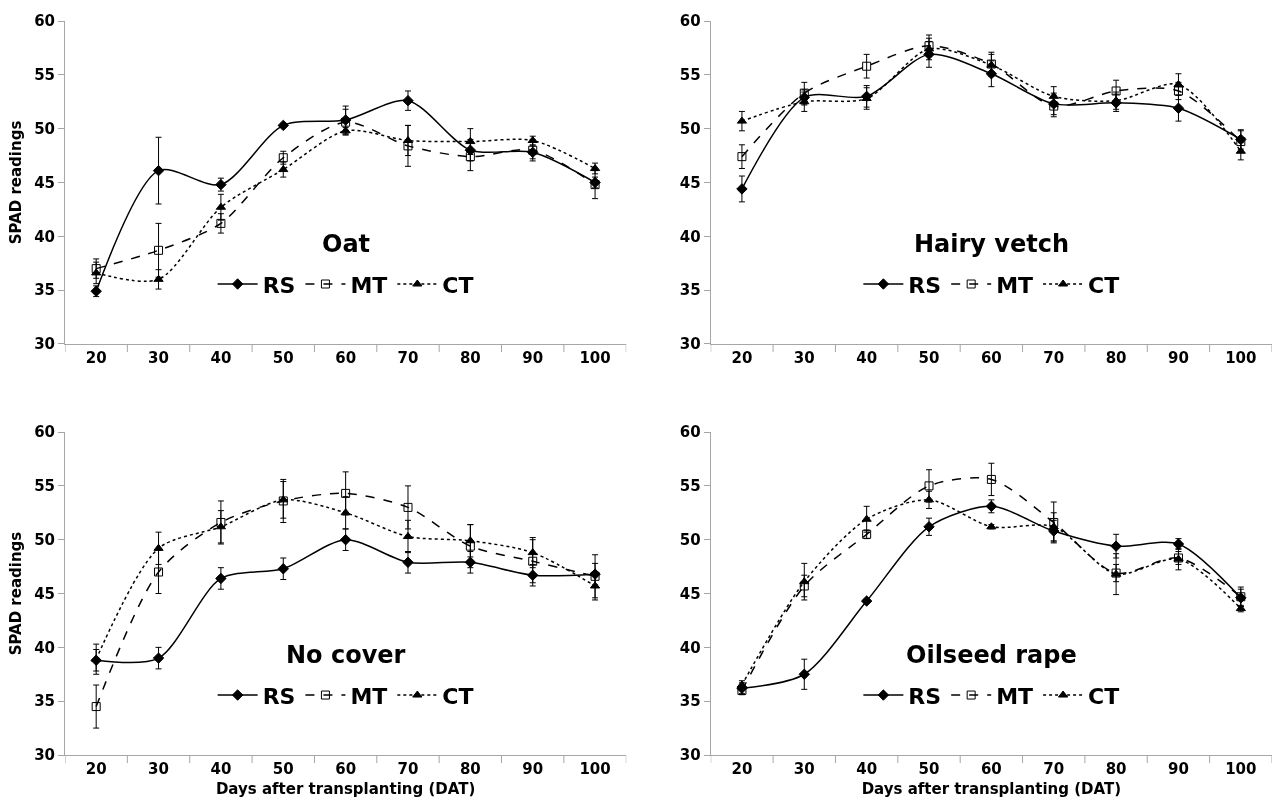 This screenshot has height=810, width=1287. I want to click on text: Hairy vetch, so click(992, 244).